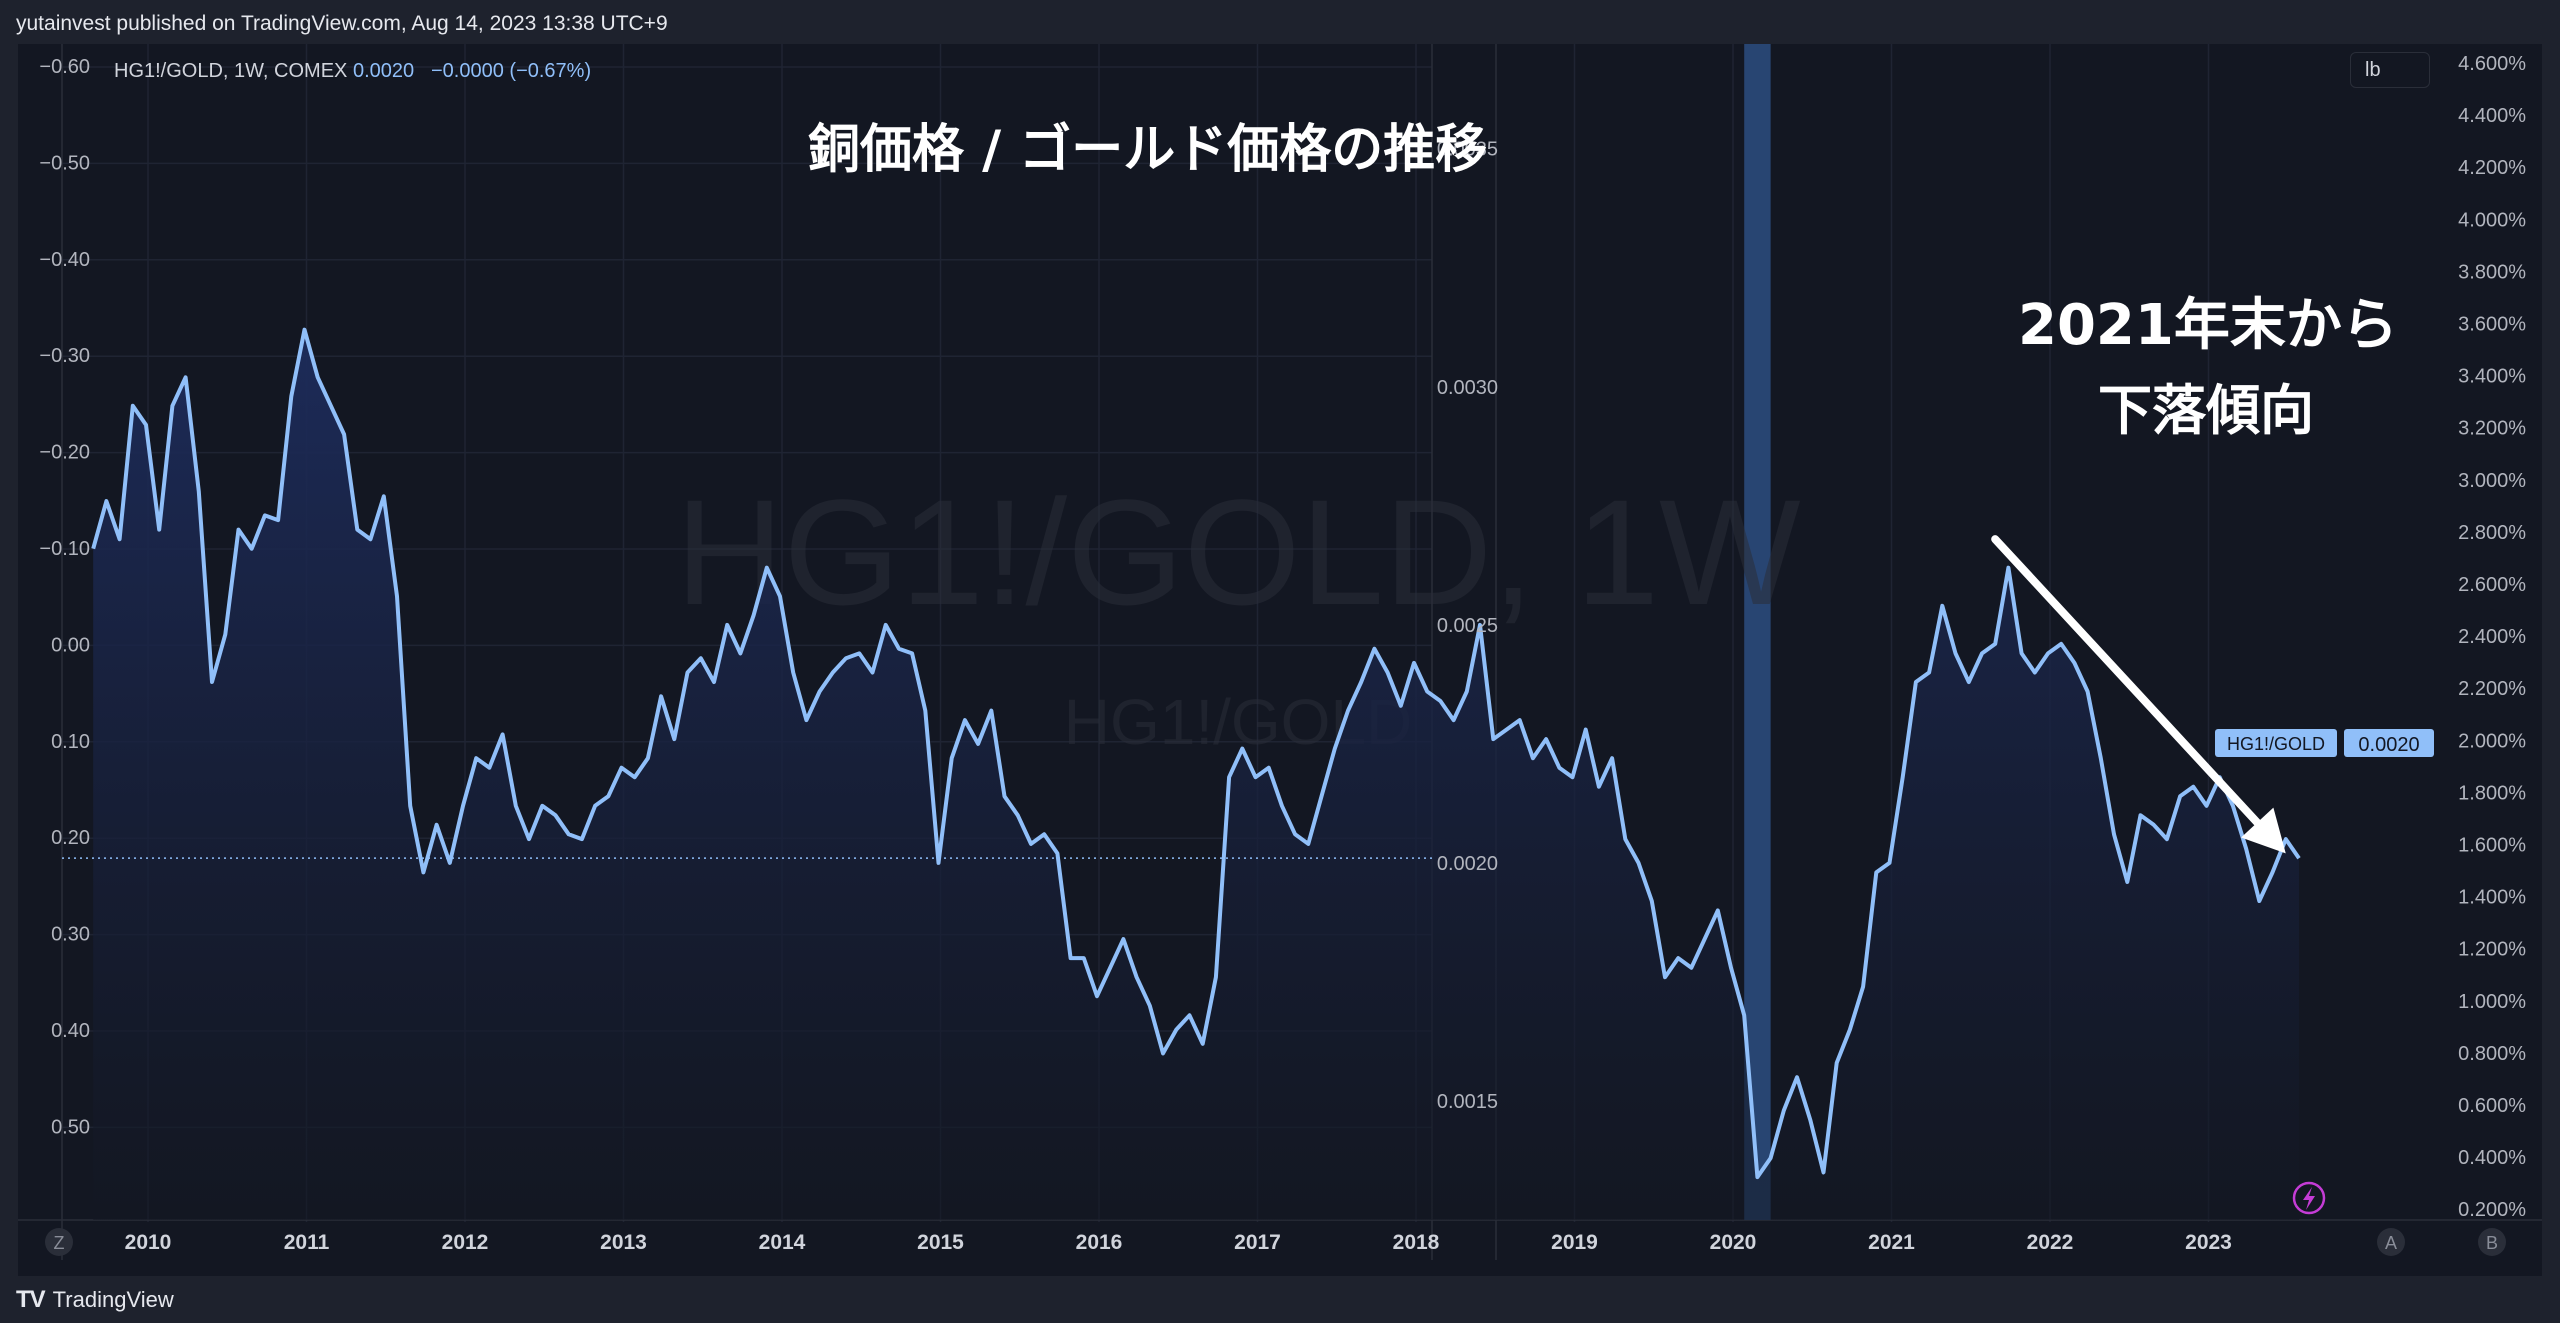  Describe the element at coordinates (2492, 689) in the screenshot. I see `right-pct-tick: 2.200%` at that location.